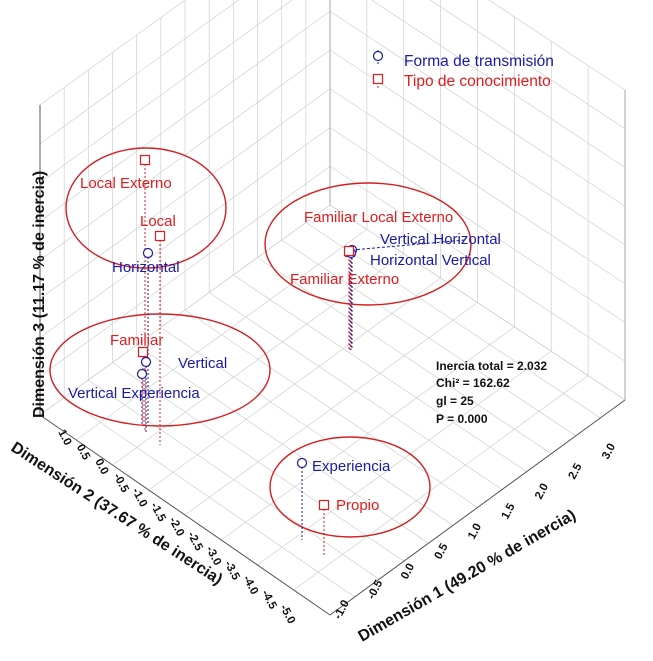 This screenshot has width=653, height=661. Describe the element at coordinates (136, 340) in the screenshot. I see `point-label: Familiar` at that location.